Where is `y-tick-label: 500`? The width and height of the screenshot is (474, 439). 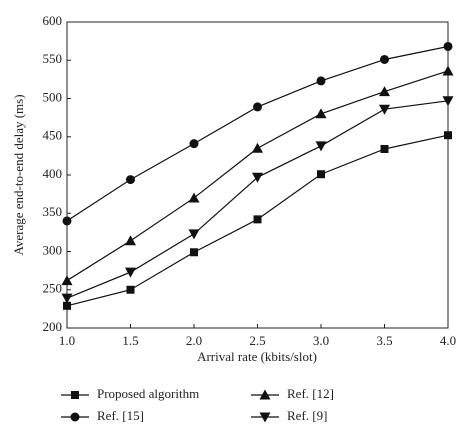 y-tick-label: 500 is located at coordinates (53, 96).